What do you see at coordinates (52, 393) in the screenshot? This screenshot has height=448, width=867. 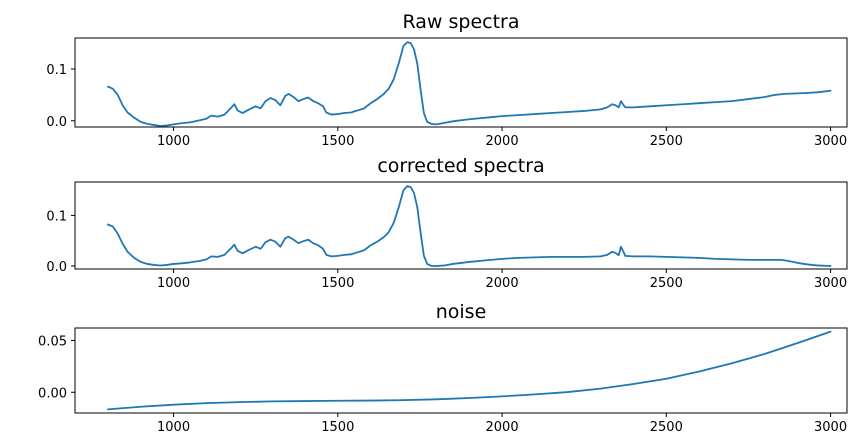 I see `y-tick-label: 0.00` at bounding box center [52, 393].